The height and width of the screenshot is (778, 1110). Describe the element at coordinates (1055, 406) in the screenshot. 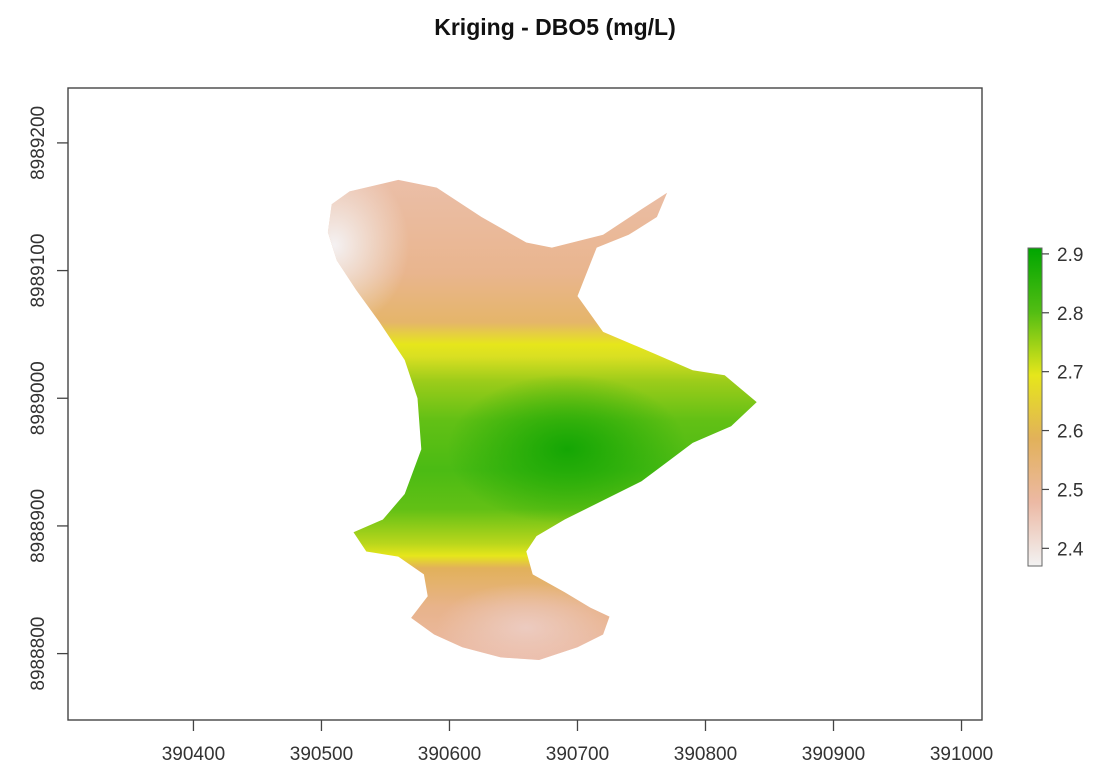

I see `color-legend: 2.4 2.5 2.6 2.7 2.8 2.9` at that location.